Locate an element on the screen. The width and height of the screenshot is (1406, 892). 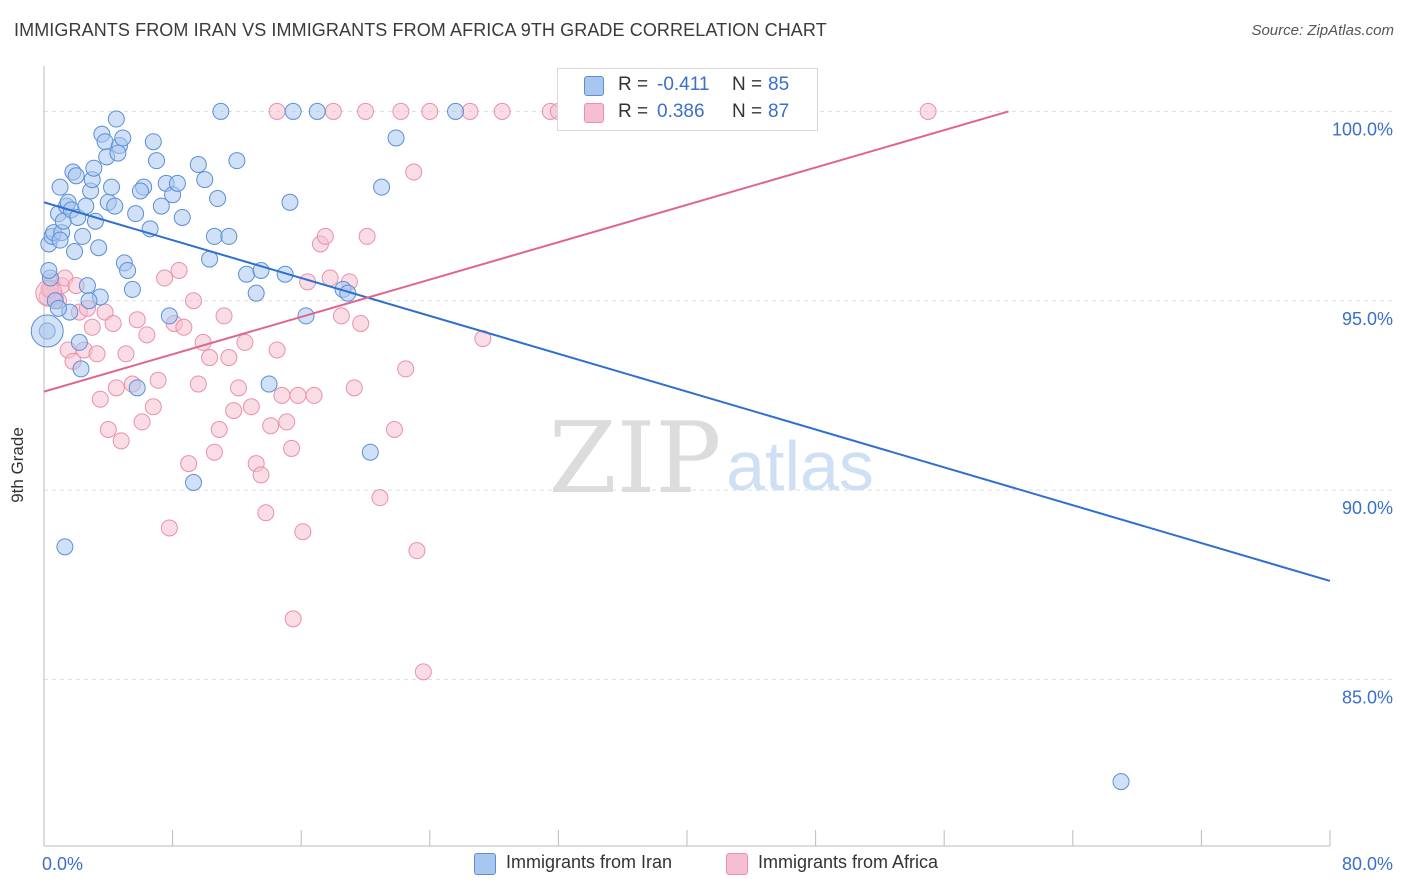
watermark-zip: ZIP is located at coordinates (635, 459).